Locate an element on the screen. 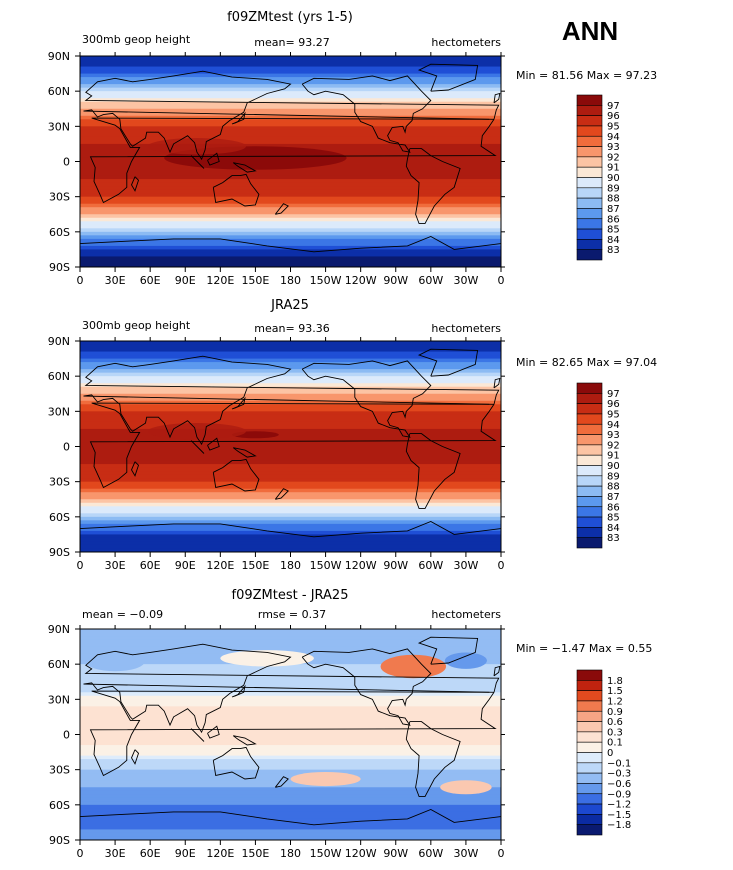 This screenshot has height=870, width=733. colorbar-label: 93 is located at coordinates (613, 435).